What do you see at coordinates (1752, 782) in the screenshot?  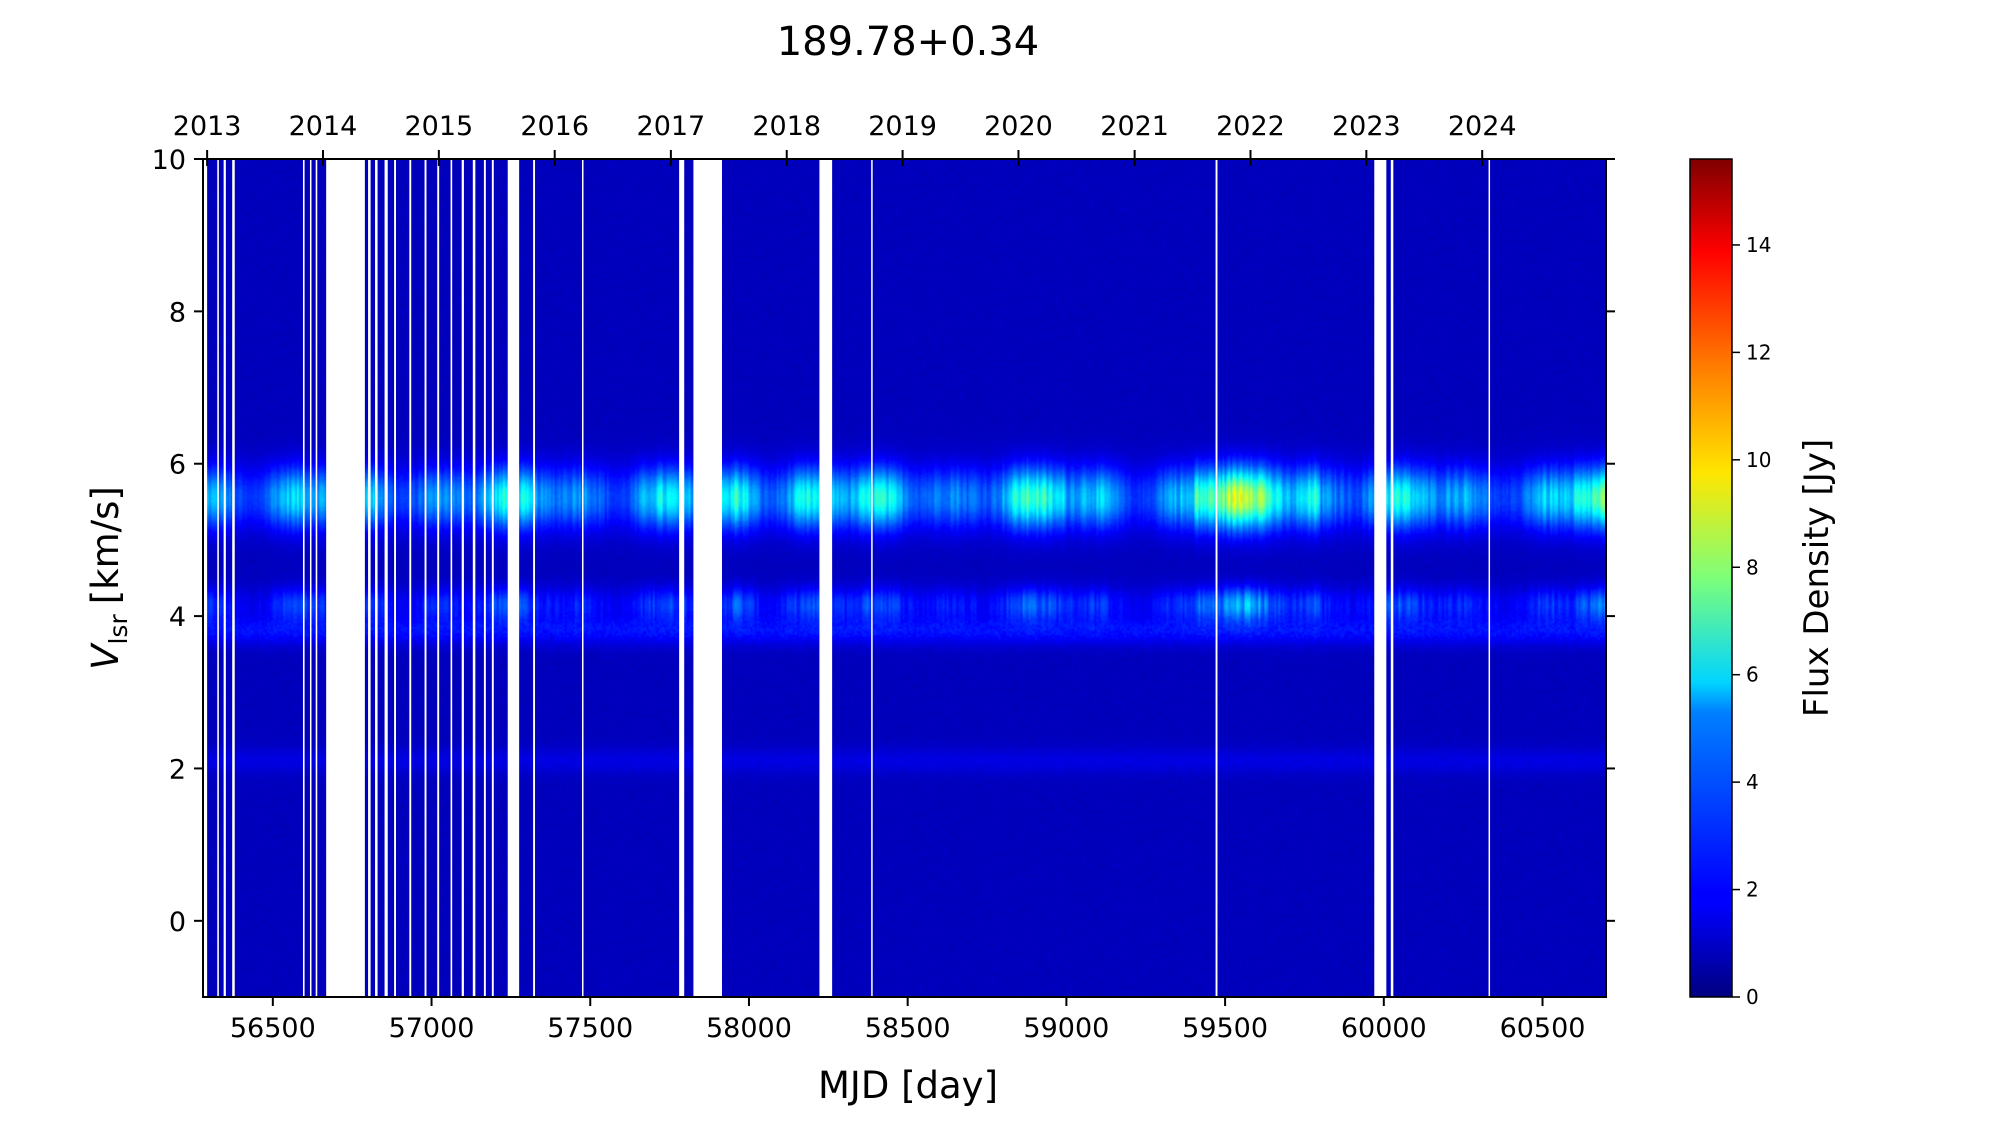 I see `colorbar-tick-label: 4` at bounding box center [1752, 782].